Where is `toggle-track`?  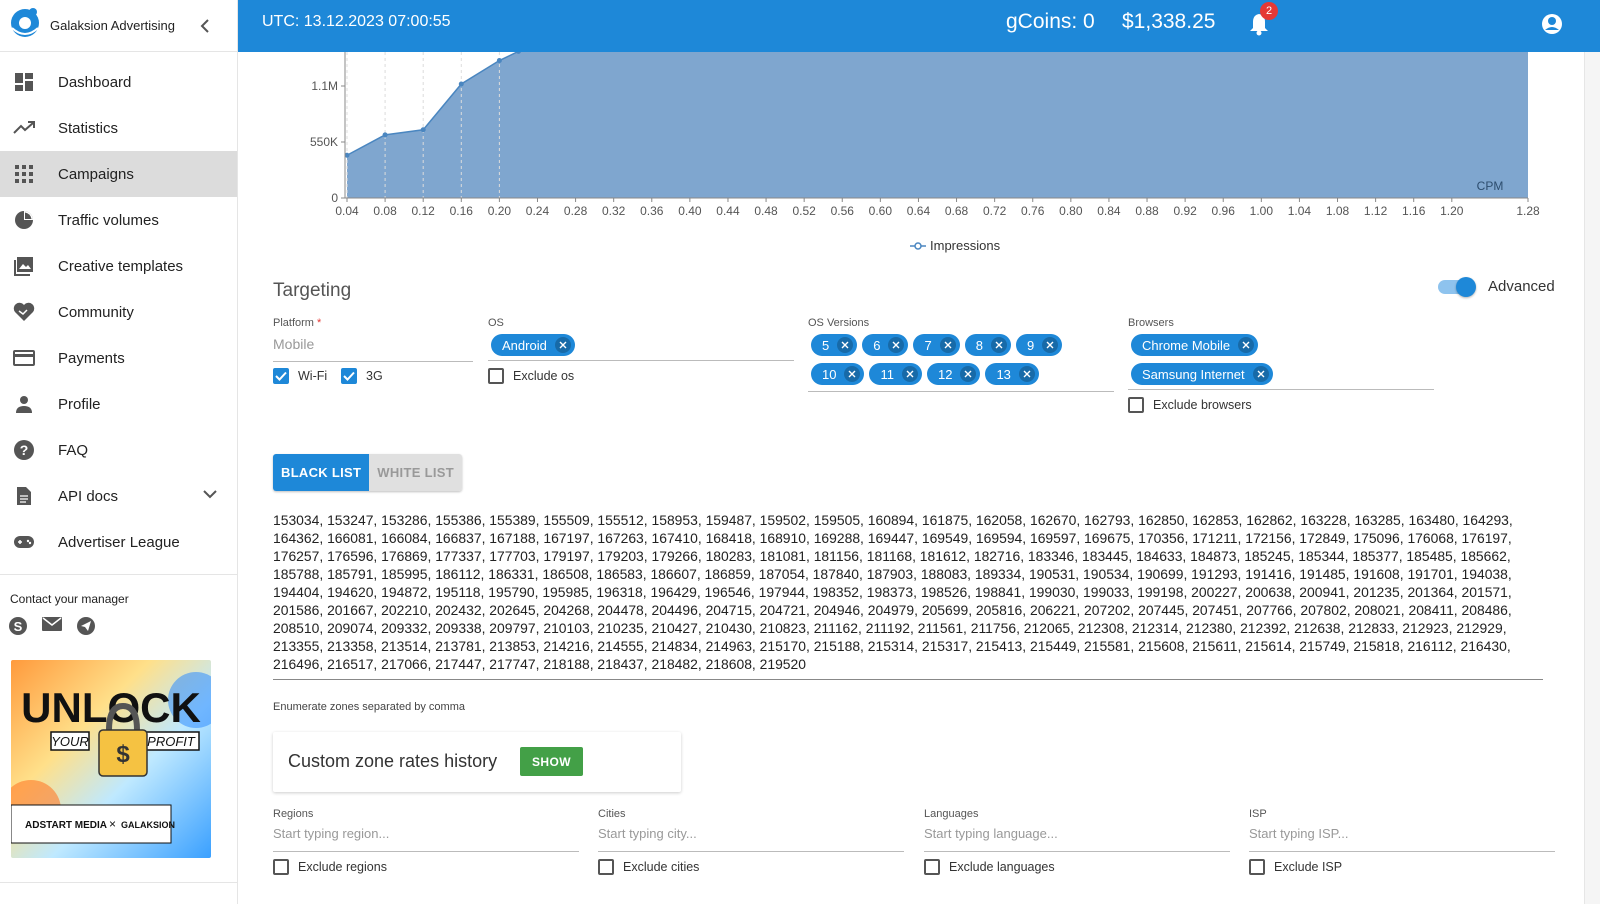 toggle-track is located at coordinates (1457, 286).